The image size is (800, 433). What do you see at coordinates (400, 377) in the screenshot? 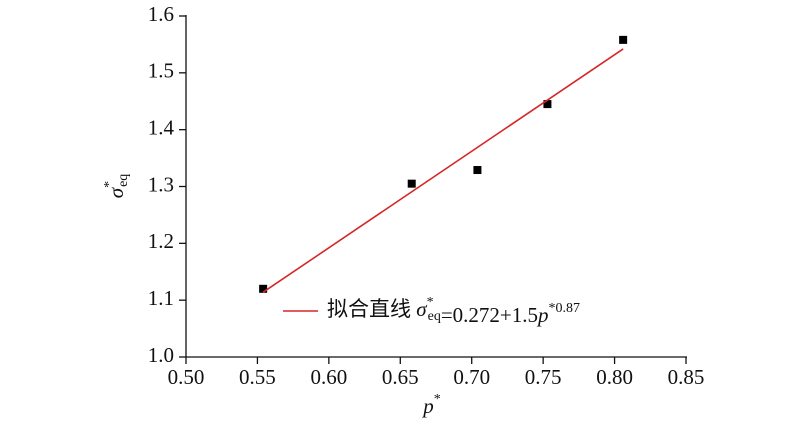
I see `x-tick-label: 0.65` at bounding box center [400, 377].